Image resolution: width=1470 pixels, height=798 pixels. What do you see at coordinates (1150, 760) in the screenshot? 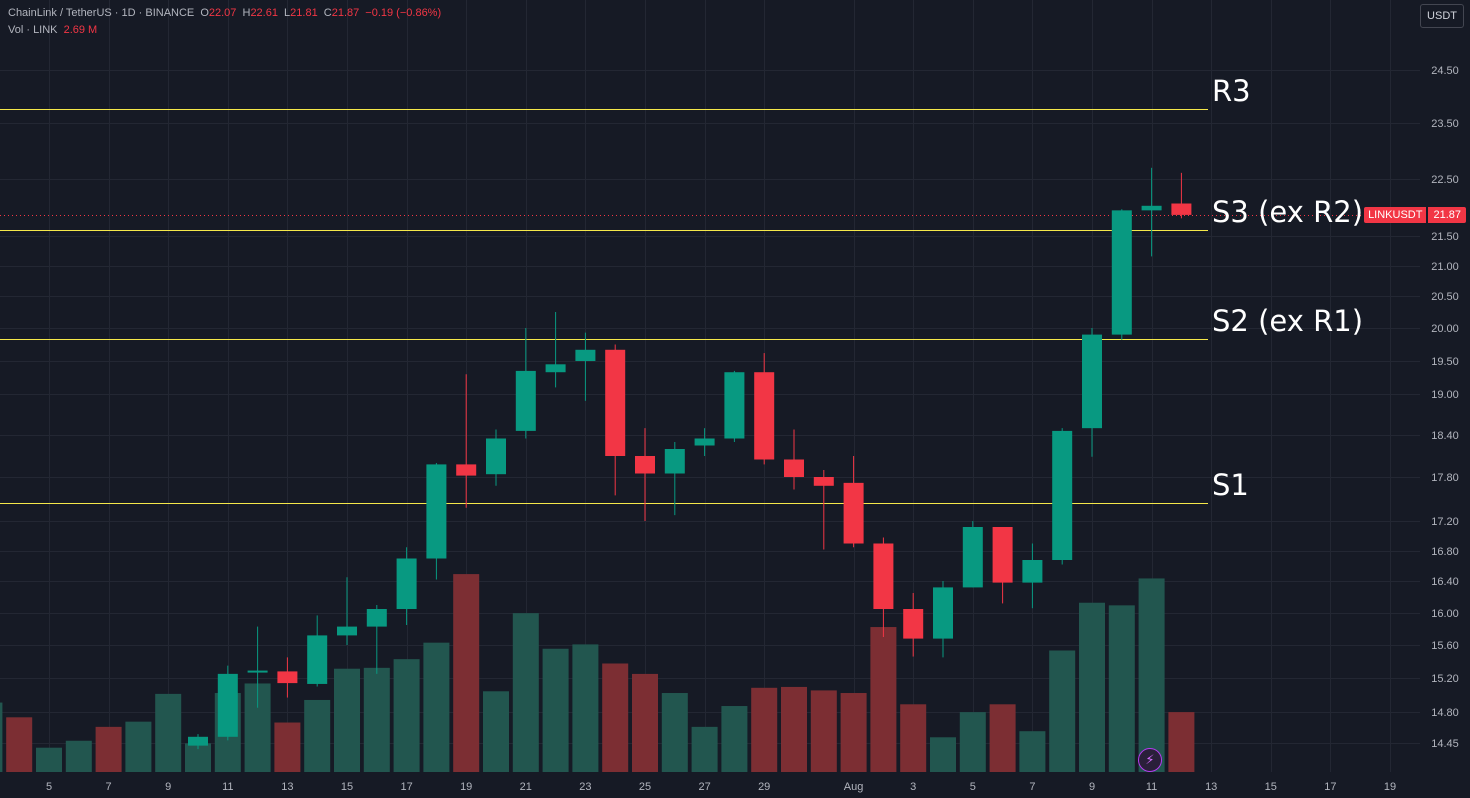
I see `lightning-icon: ⚡` at bounding box center [1150, 760].